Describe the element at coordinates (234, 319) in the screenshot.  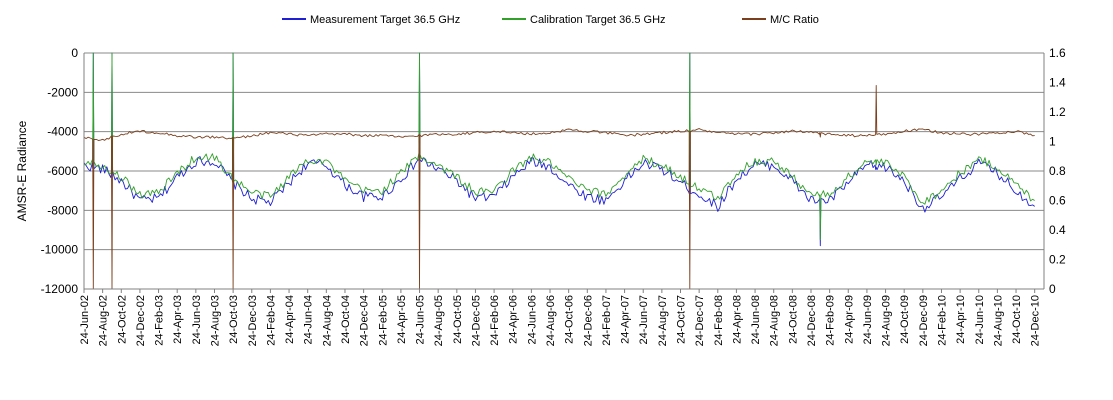
I see `x-tick-label: 24-Oct-03` at that location.